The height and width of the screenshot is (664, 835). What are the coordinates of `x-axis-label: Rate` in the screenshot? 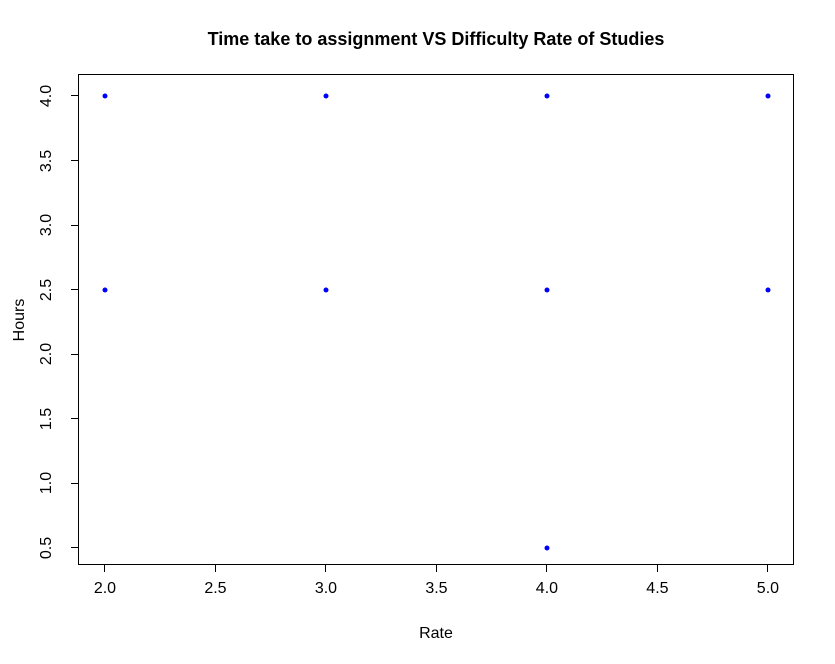 It's located at (436, 633).